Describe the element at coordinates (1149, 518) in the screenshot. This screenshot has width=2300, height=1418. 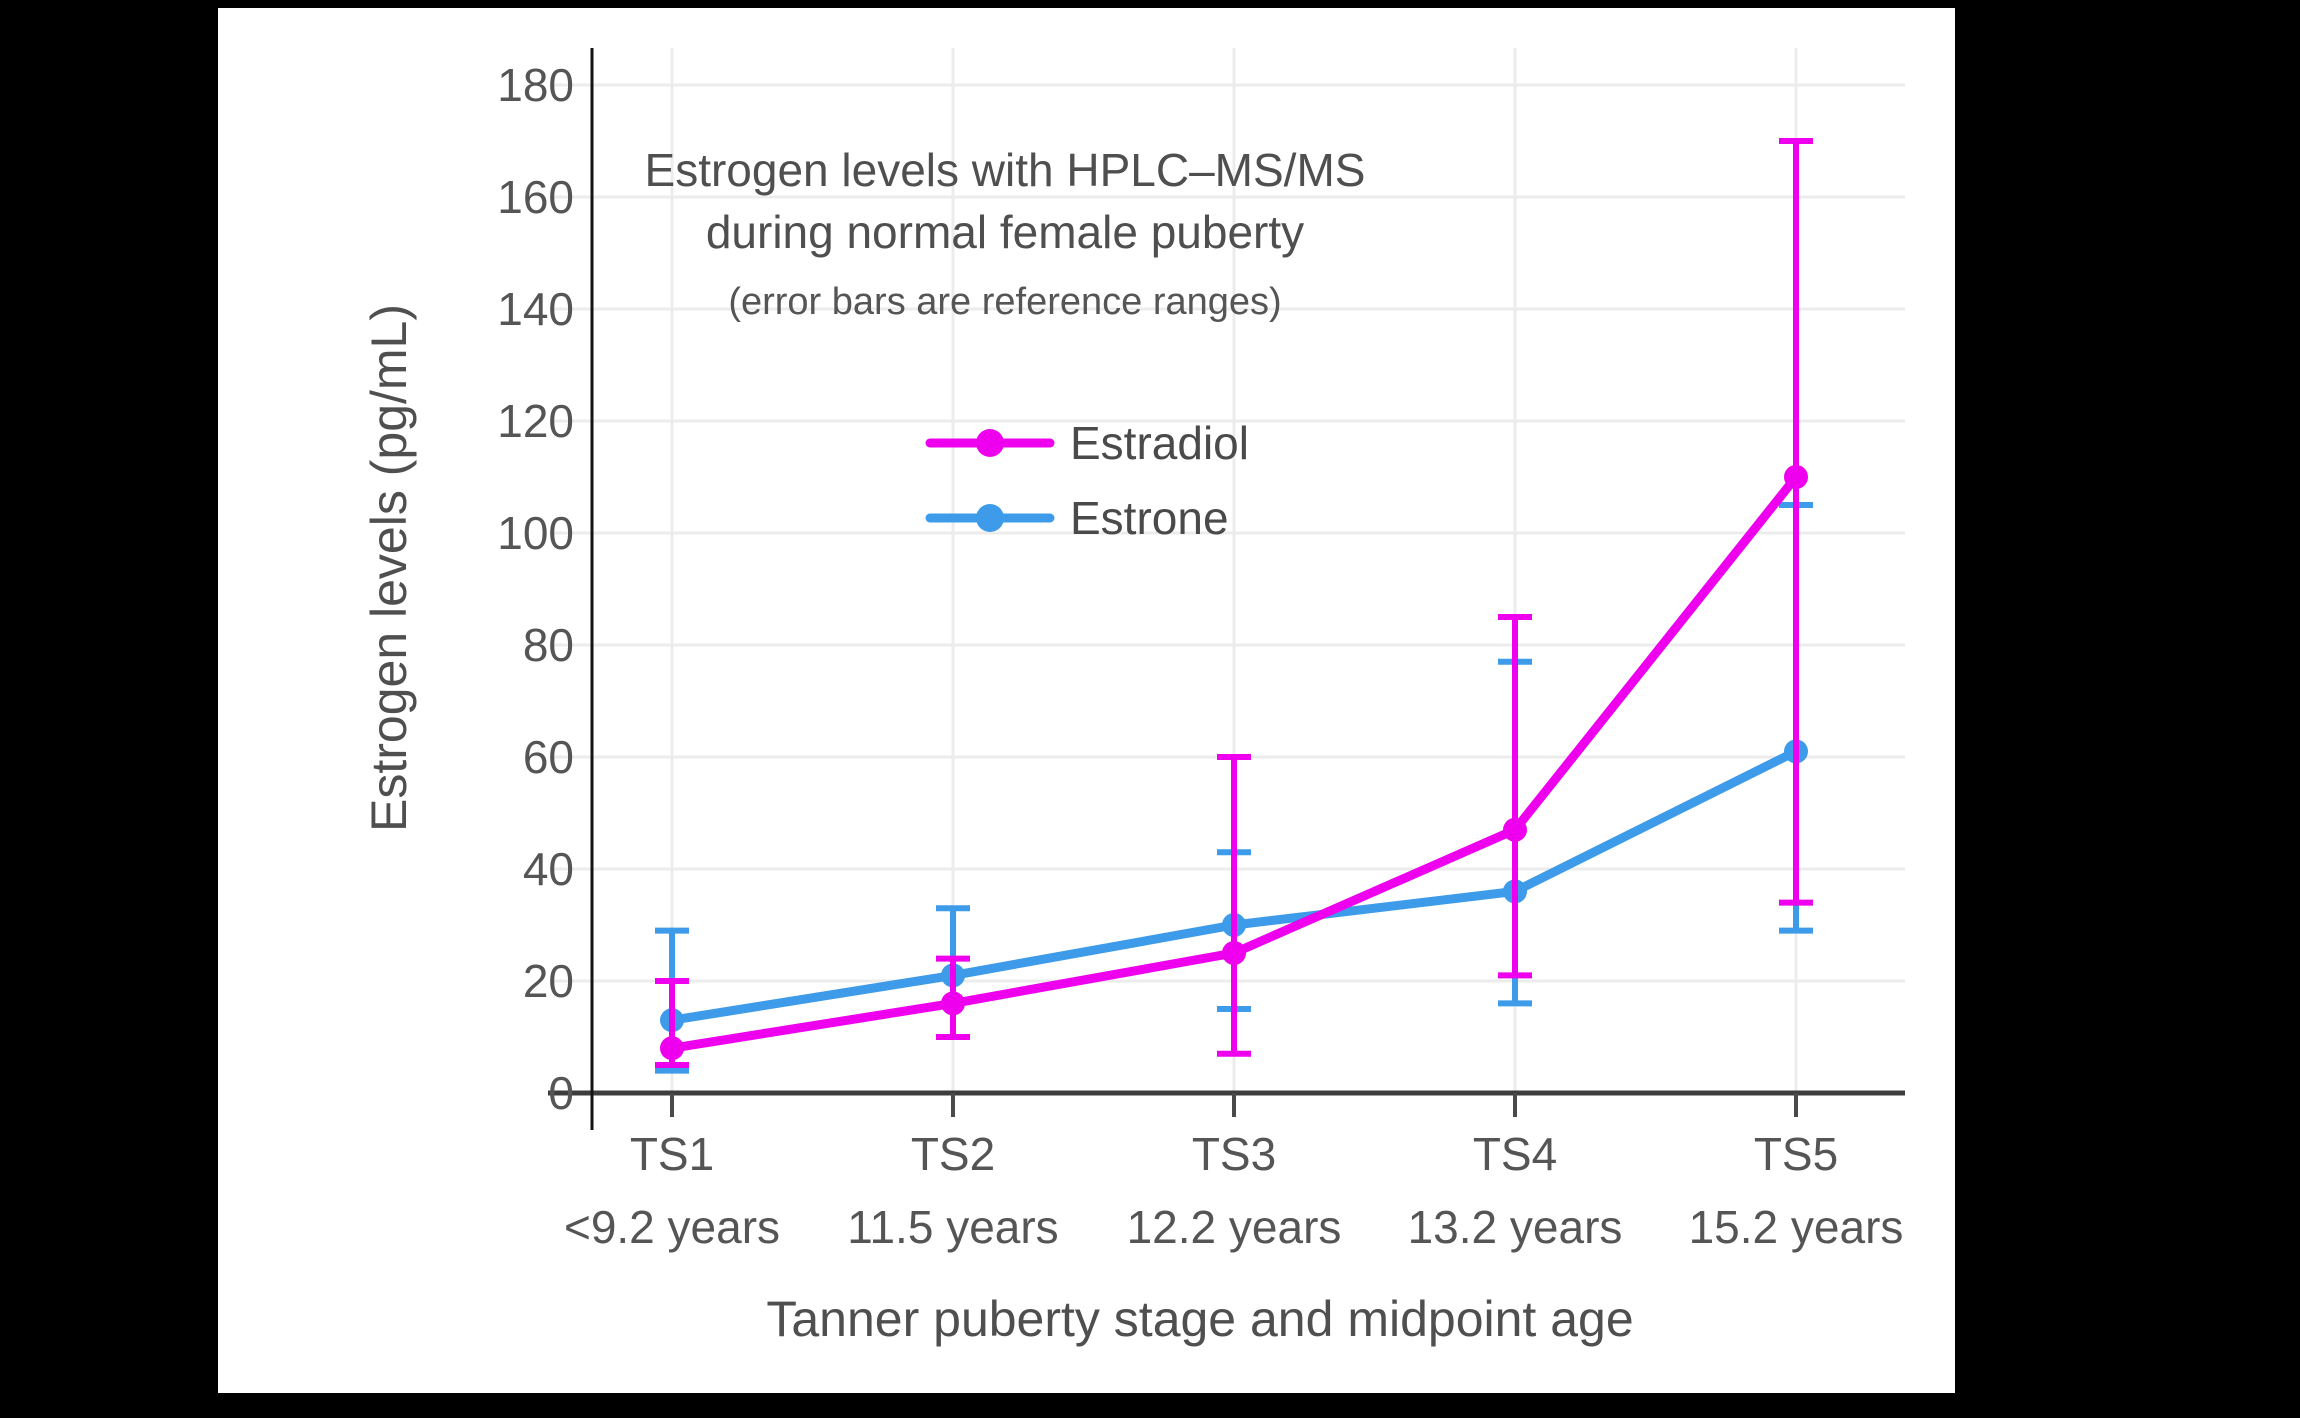
I see `legend-label: Estrone` at that location.